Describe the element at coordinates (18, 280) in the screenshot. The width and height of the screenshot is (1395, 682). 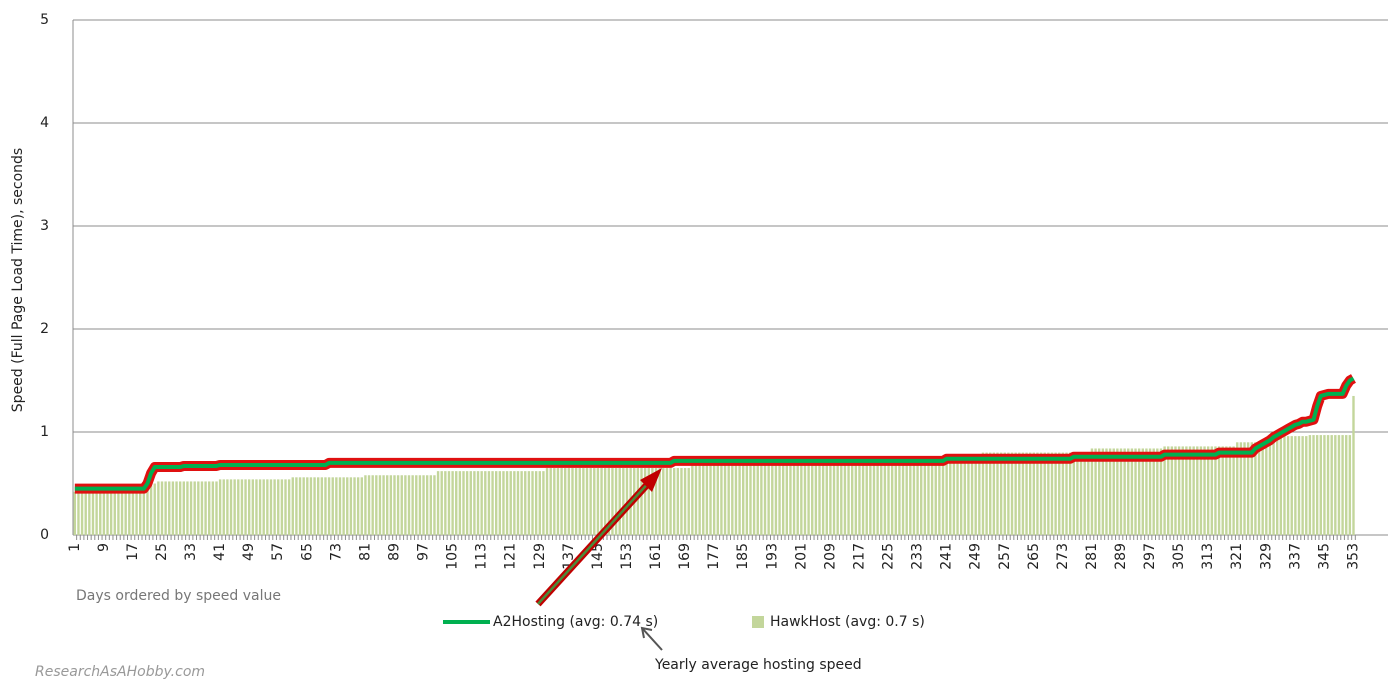
I see `y-axis-label: Speed (Full Page Load Time), seconds` at that location.